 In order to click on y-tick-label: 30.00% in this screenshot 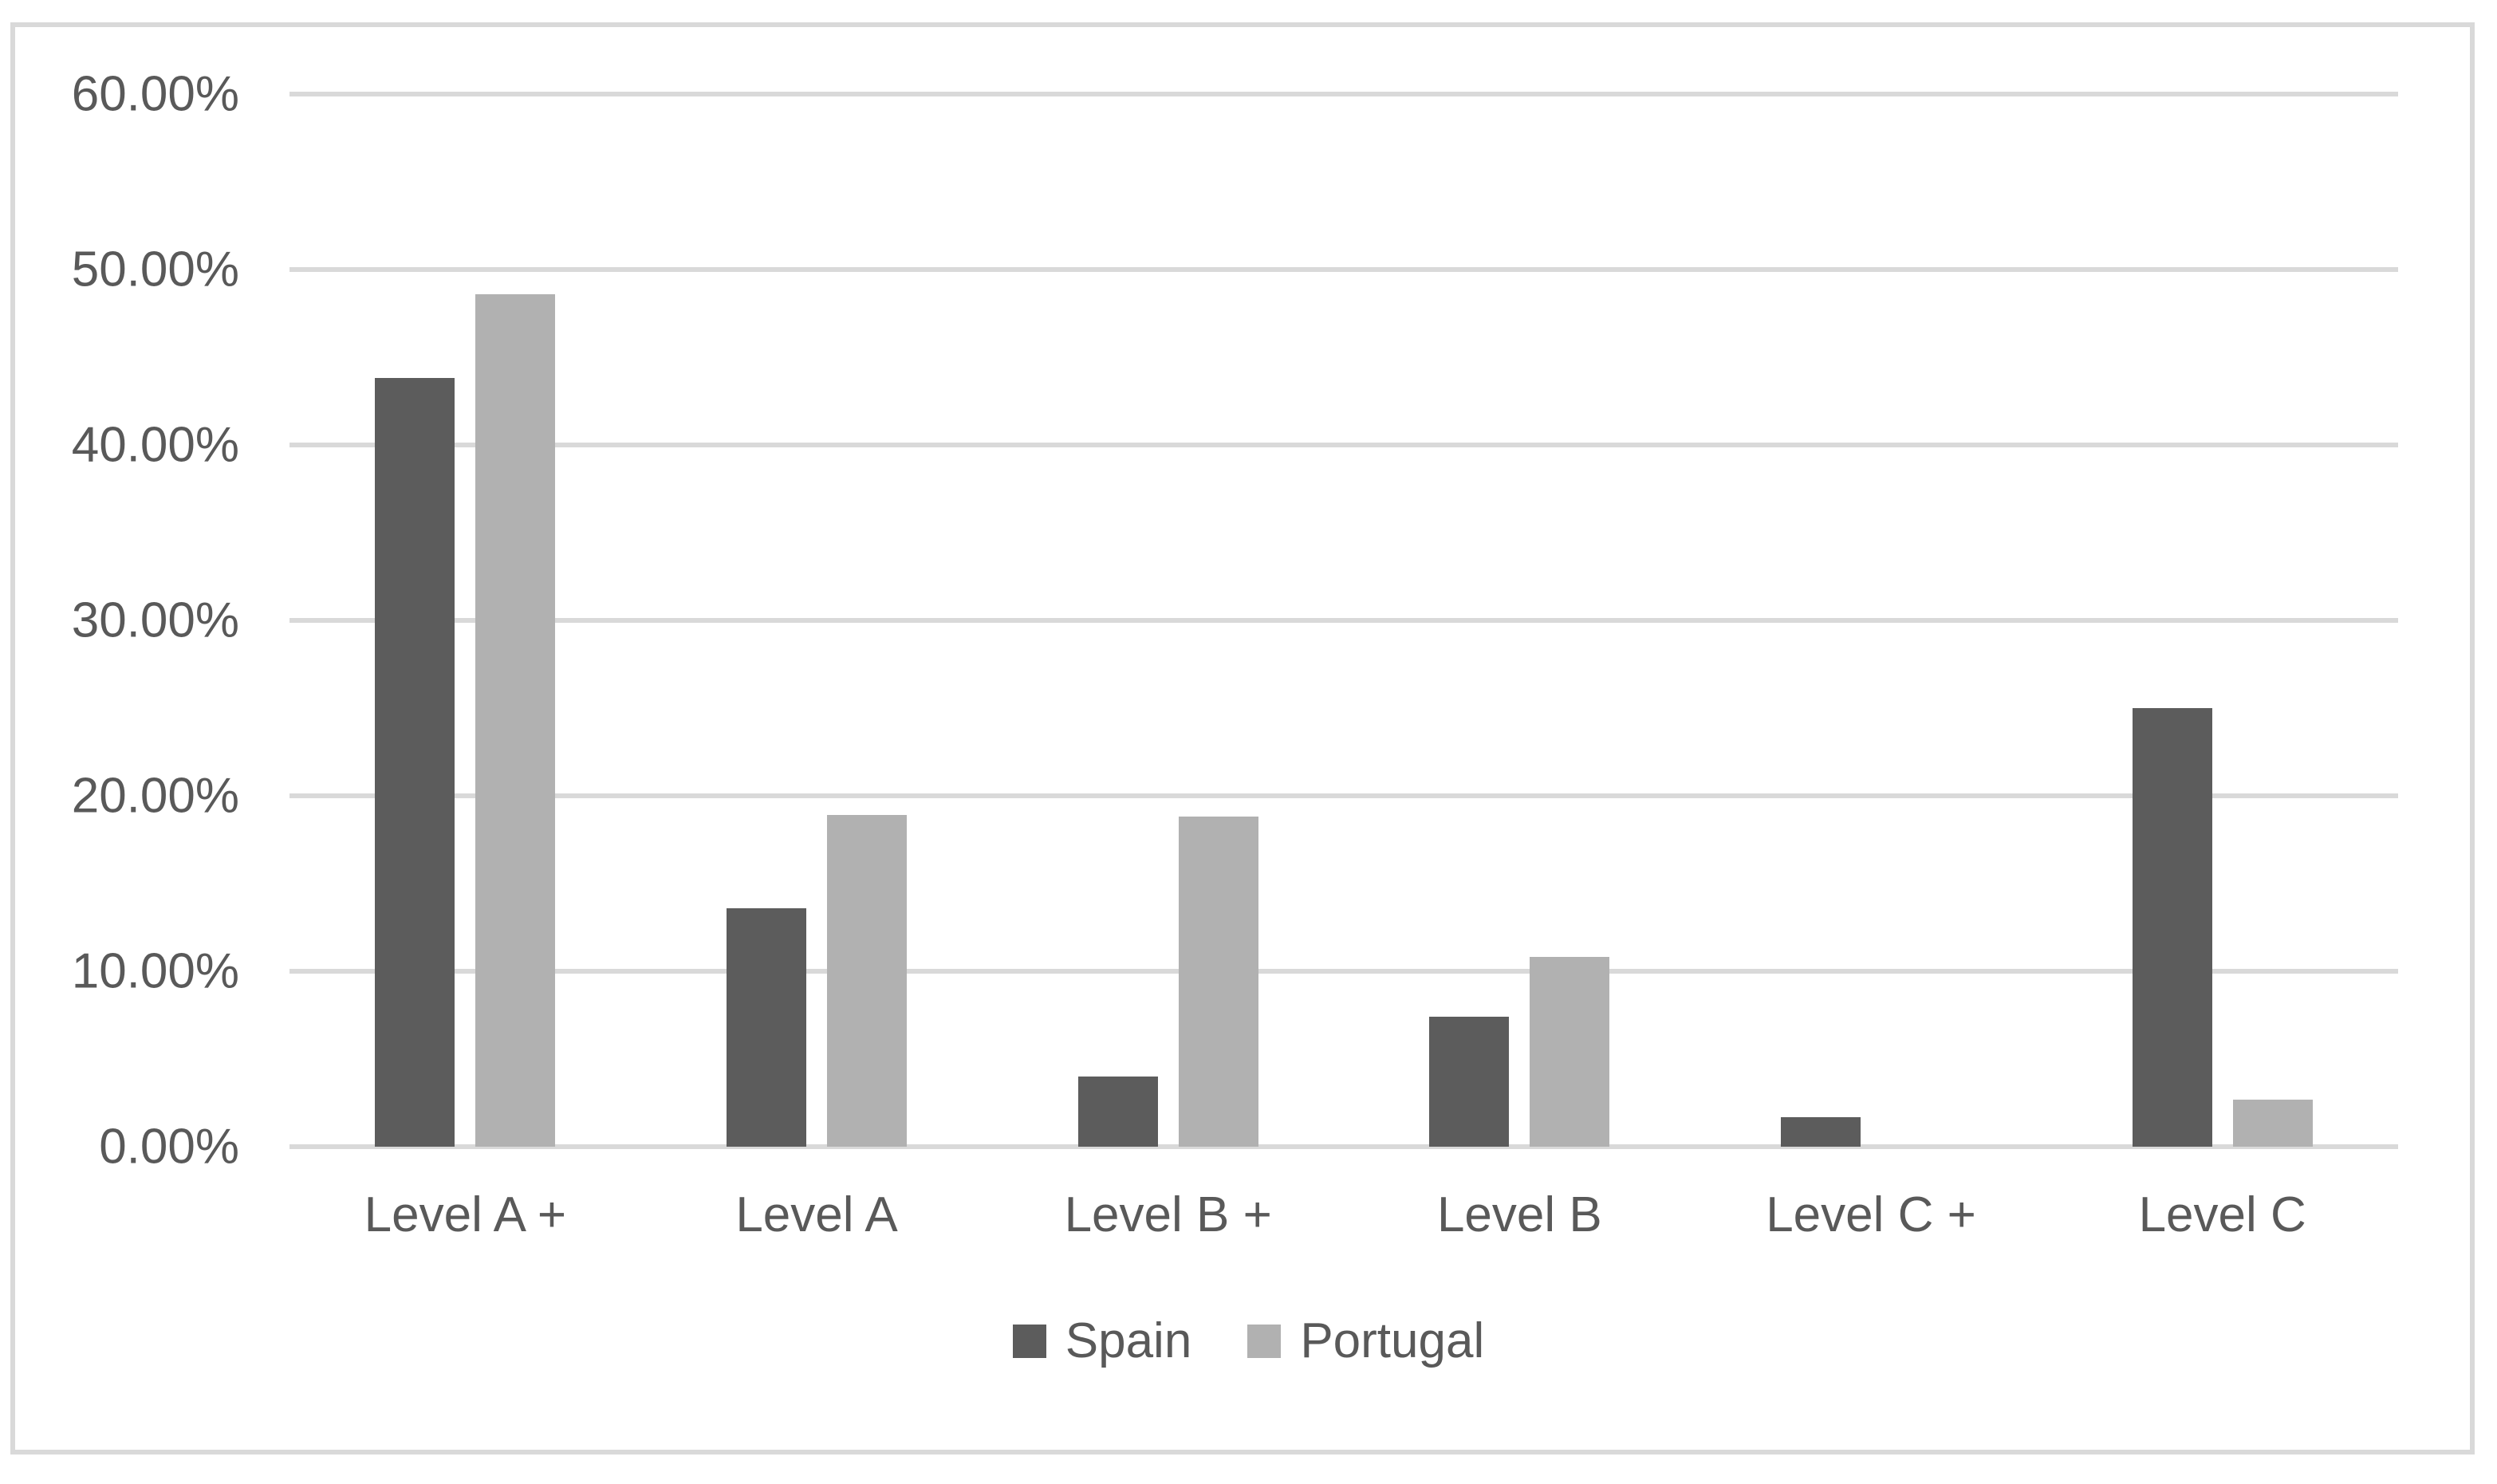, I will do `click(155, 620)`.